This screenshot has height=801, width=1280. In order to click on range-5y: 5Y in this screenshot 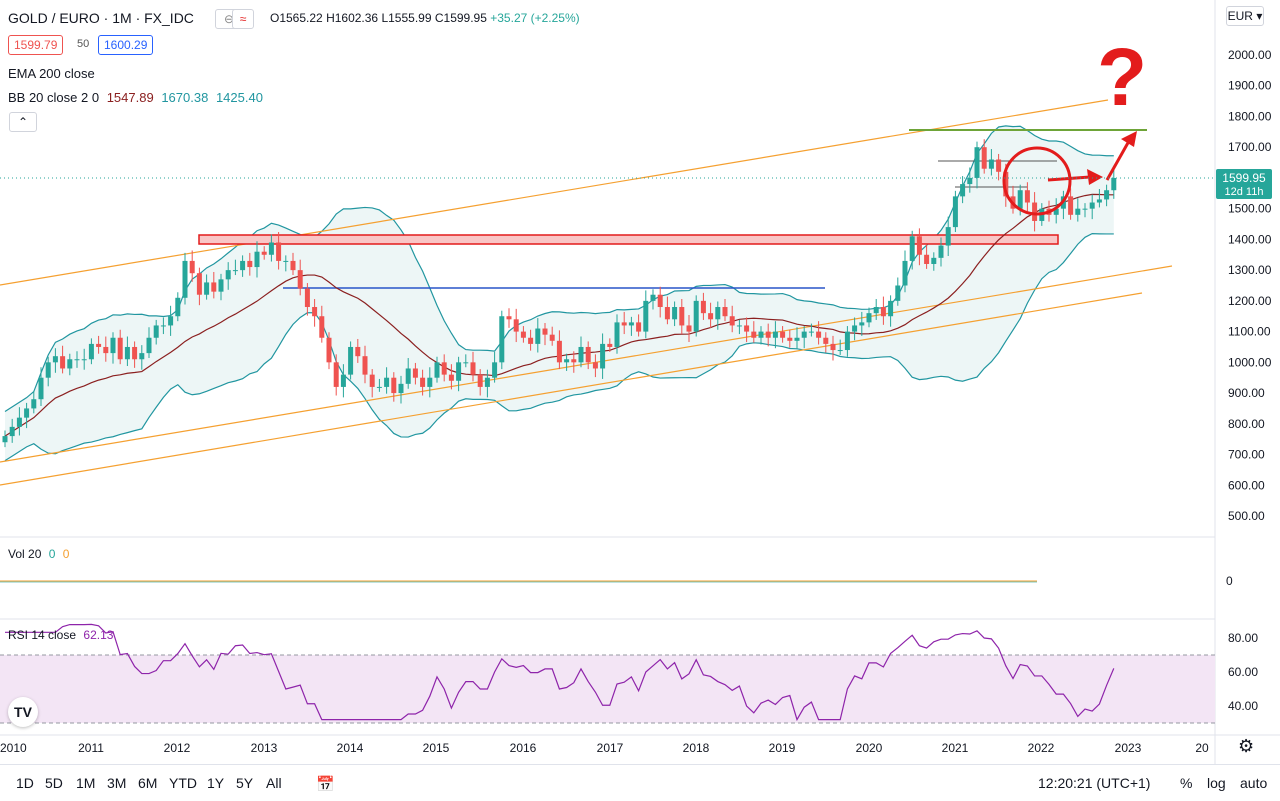, I will do `click(245, 783)`.